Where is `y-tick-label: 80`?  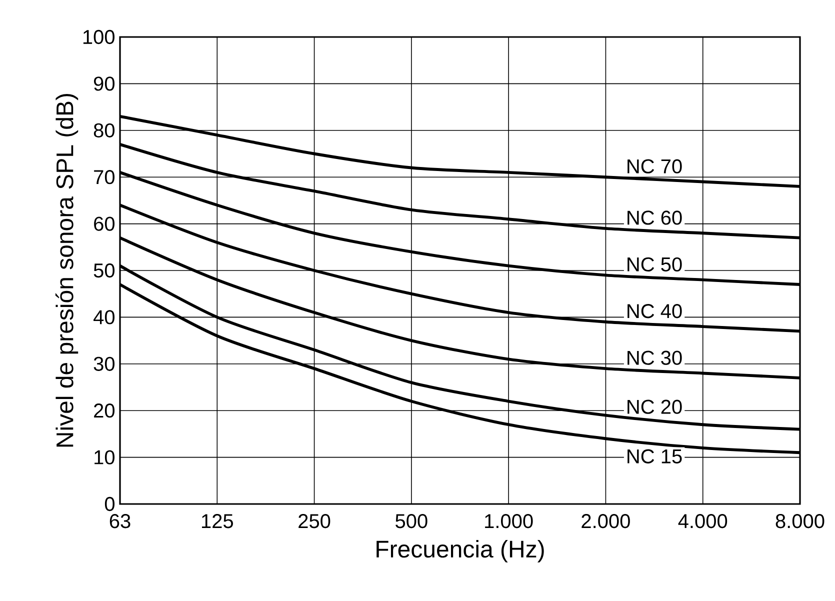 y-tick-label: 80 is located at coordinates (104, 130).